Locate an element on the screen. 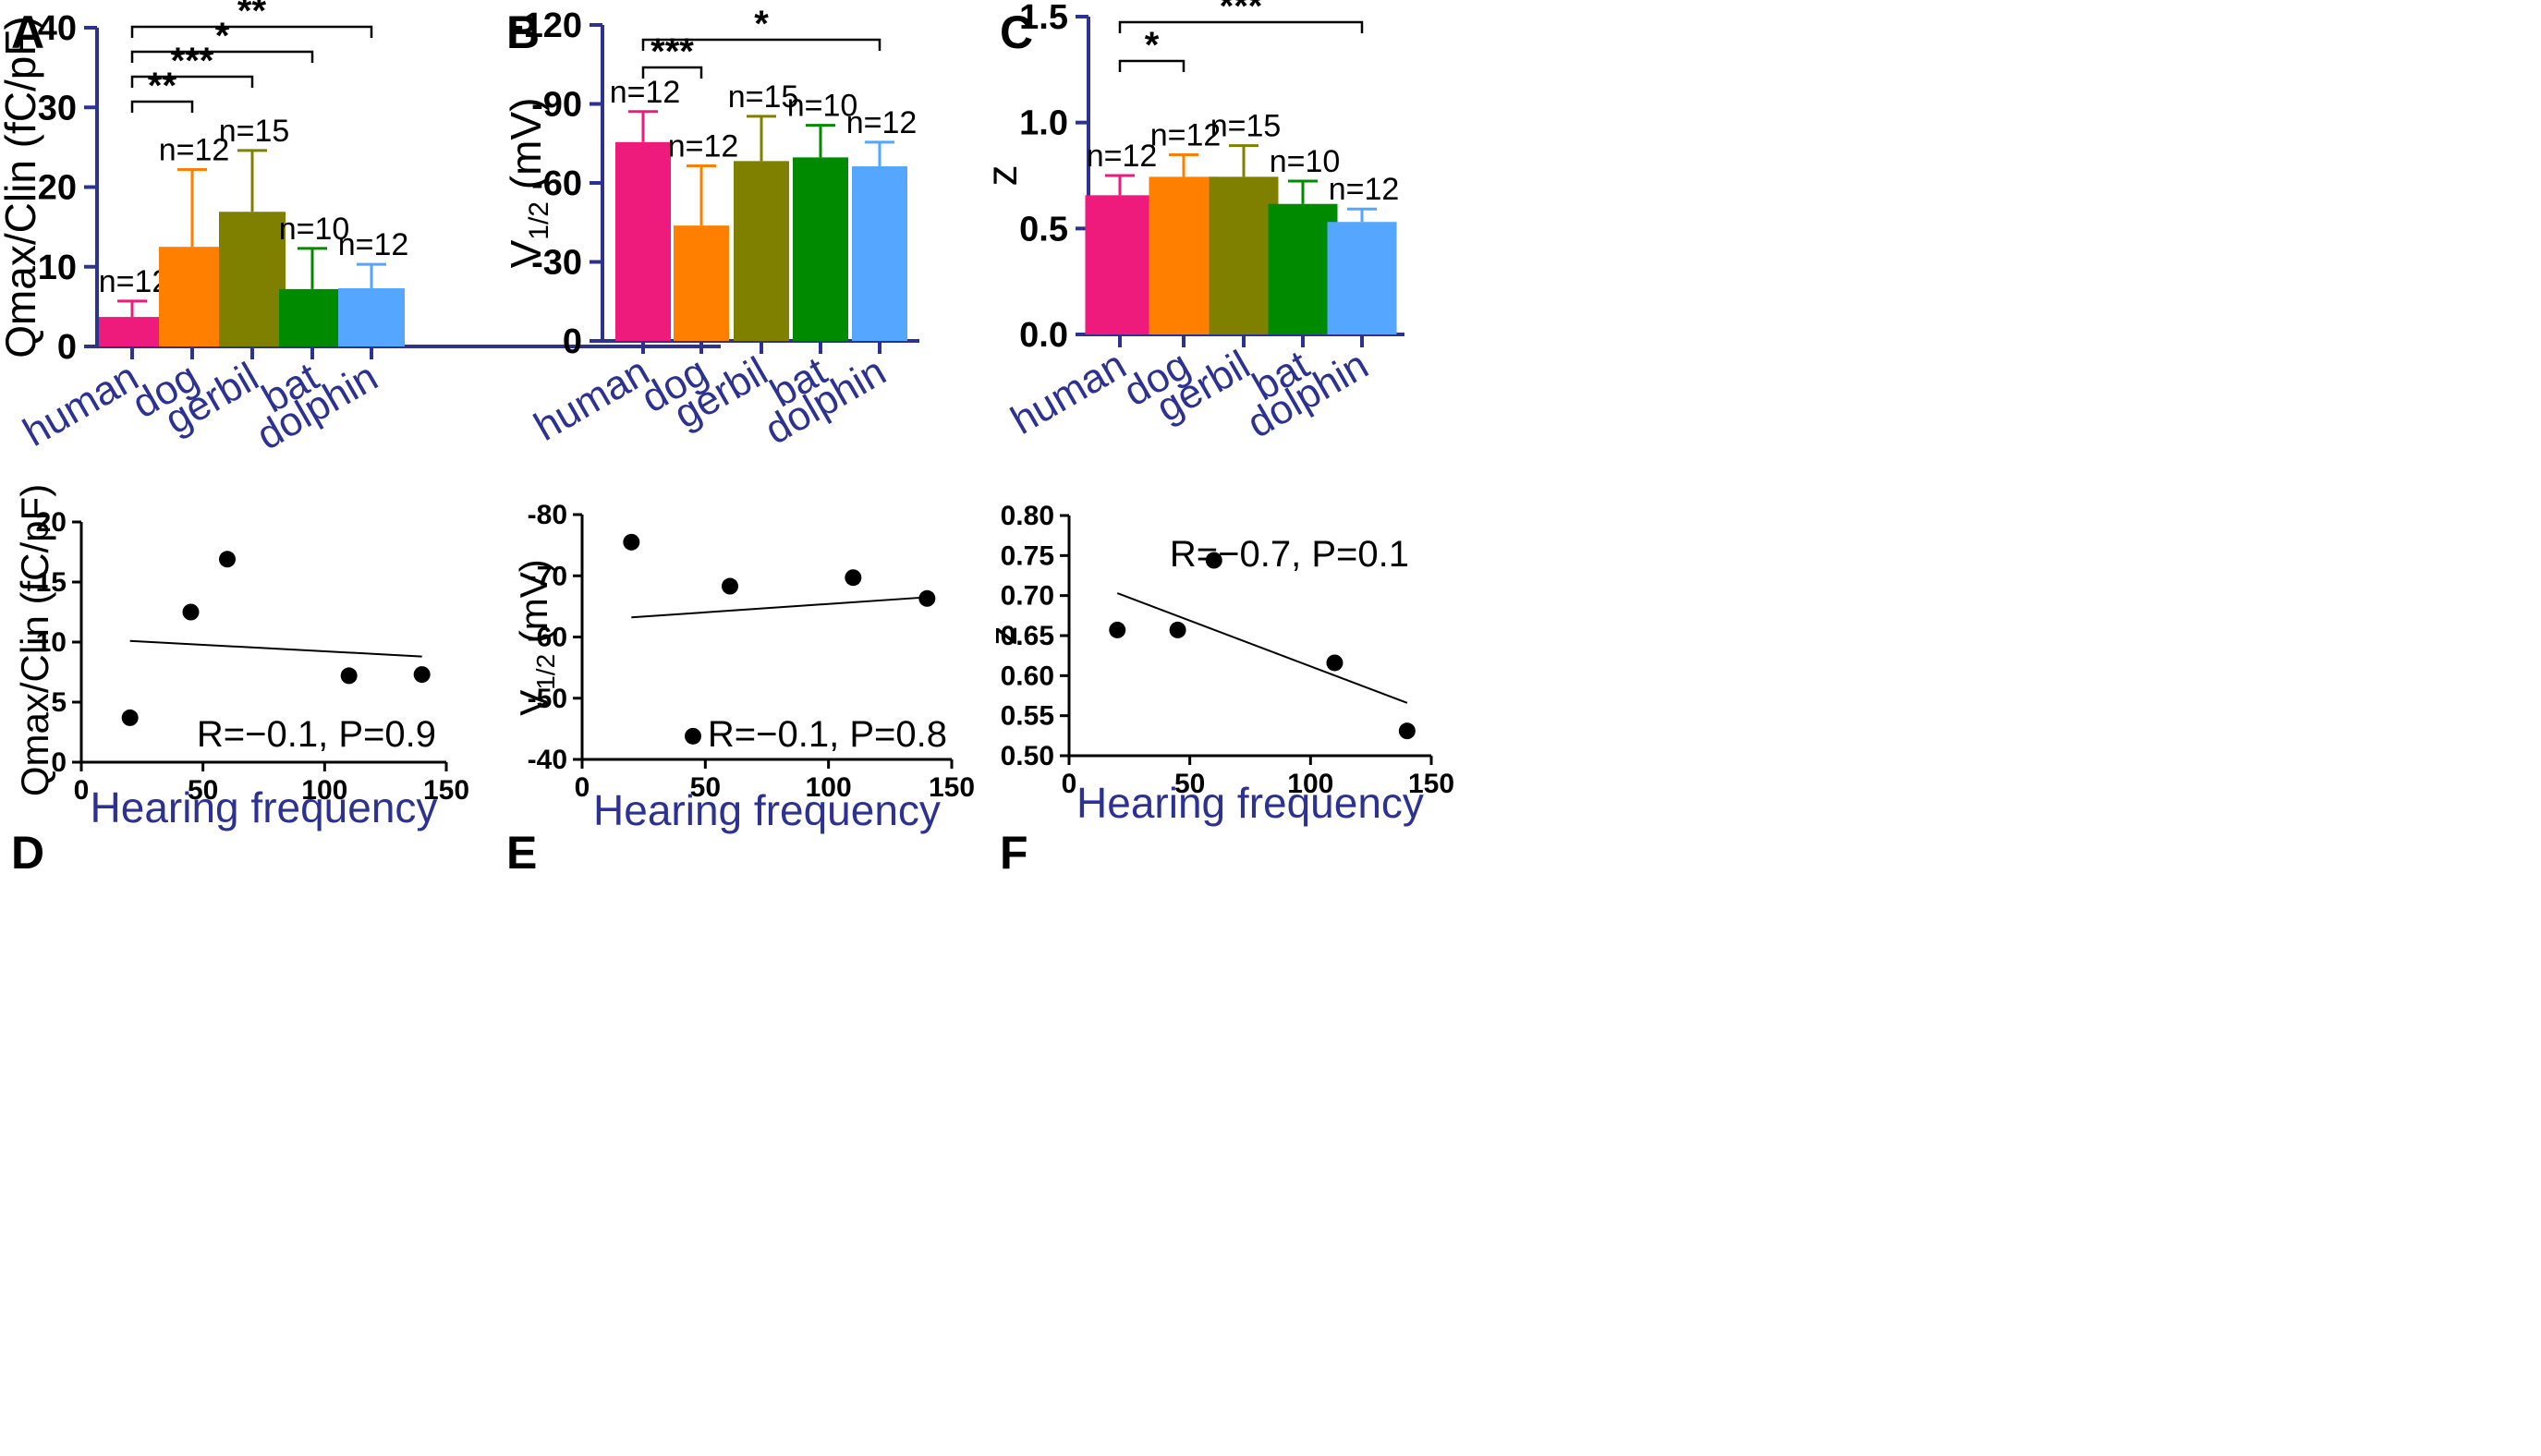  y-tick-label: -40 is located at coordinates (547, 760).